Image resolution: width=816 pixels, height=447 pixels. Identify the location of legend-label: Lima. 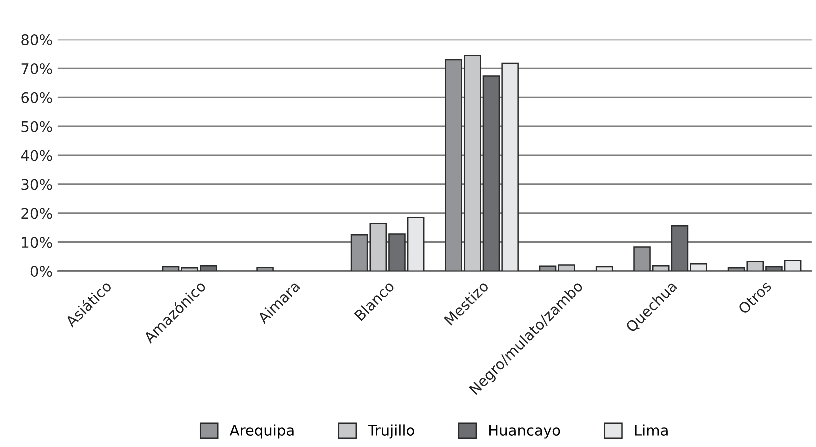
(651, 430).